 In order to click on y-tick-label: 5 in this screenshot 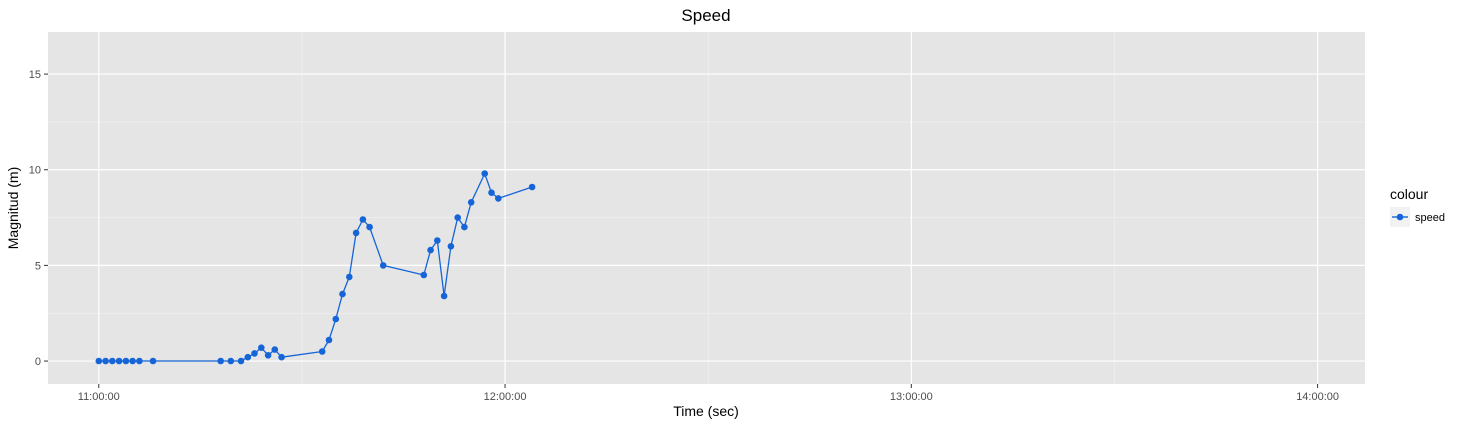, I will do `click(38, 266)`.